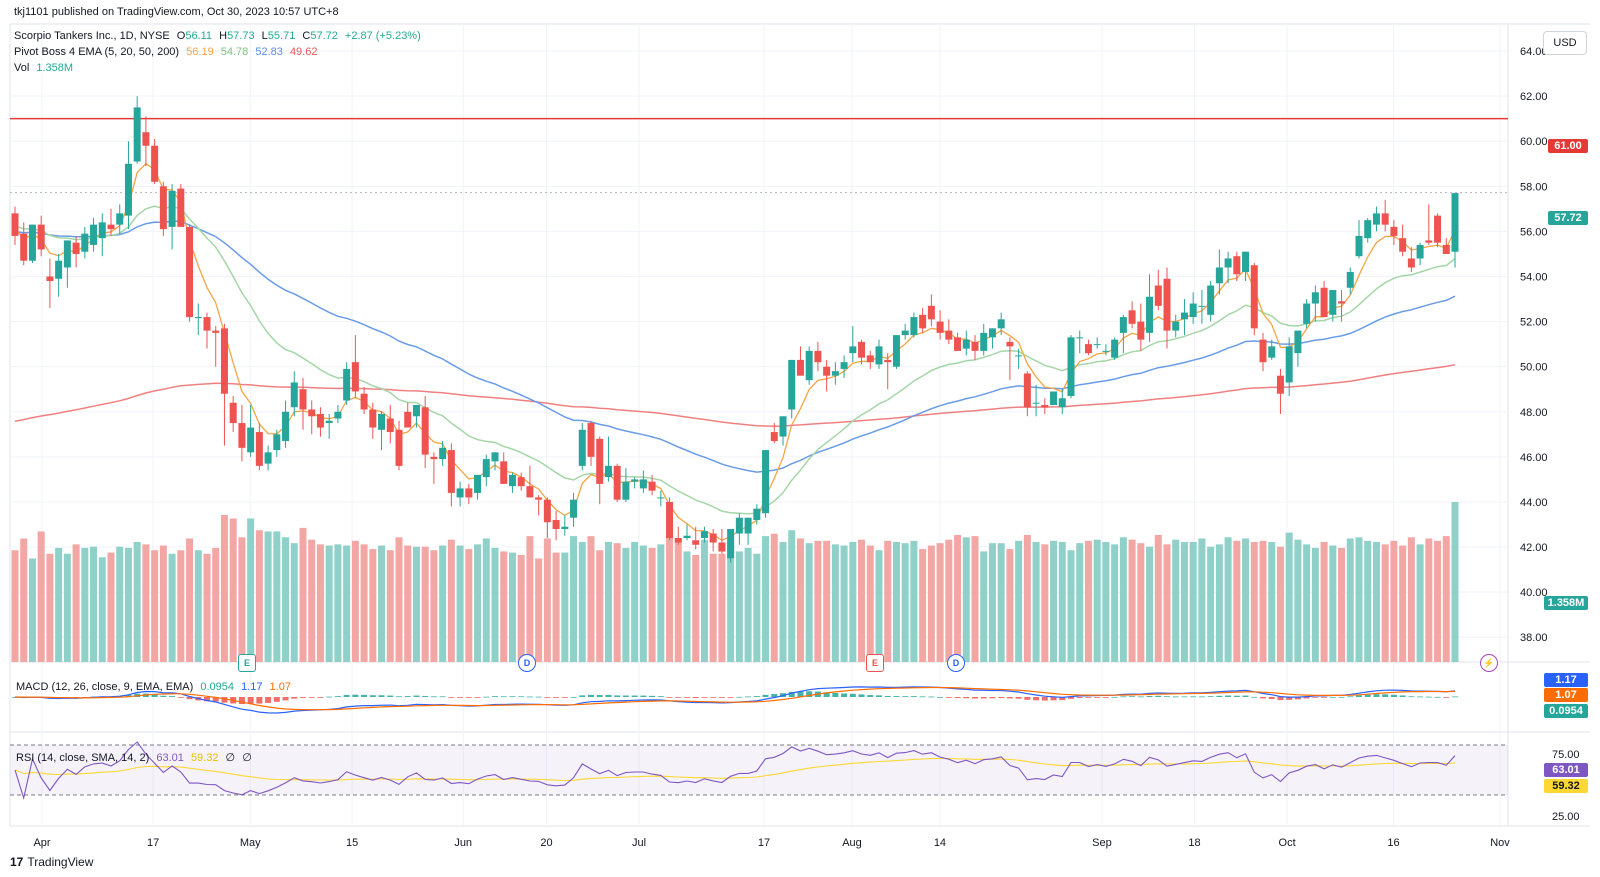  Describe the element at coordinates (1489, 663) in the screenshot. I see `split-icon: ⚡` at that location.